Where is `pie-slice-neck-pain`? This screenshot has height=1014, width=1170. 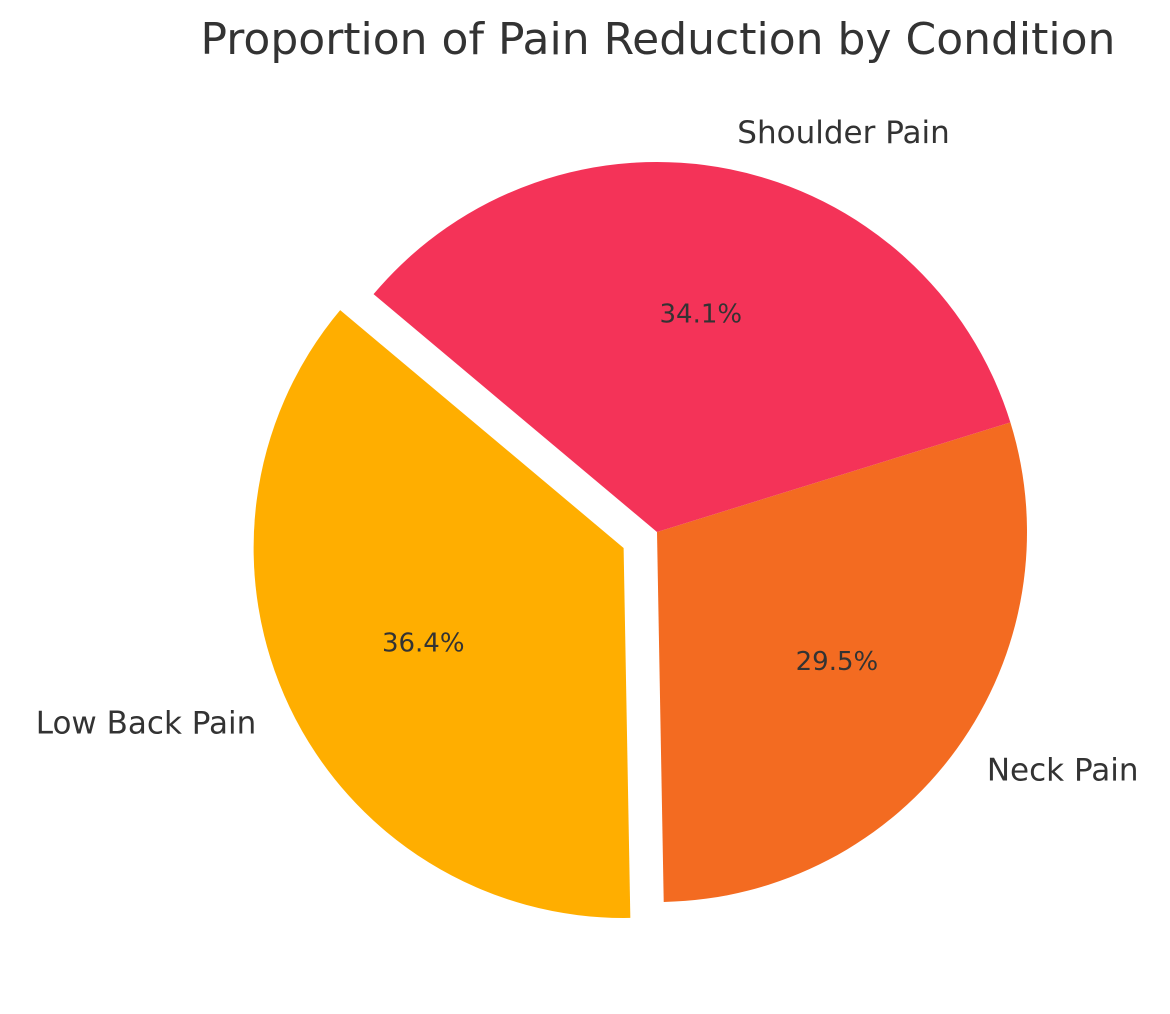 pie-slice-neck-pain is located at coordinates (842, 662).